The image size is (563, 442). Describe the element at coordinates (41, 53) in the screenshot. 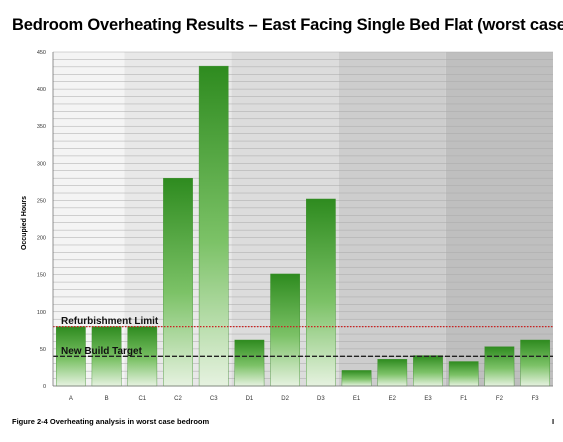

I see `y-tick-label: 450` at that location.